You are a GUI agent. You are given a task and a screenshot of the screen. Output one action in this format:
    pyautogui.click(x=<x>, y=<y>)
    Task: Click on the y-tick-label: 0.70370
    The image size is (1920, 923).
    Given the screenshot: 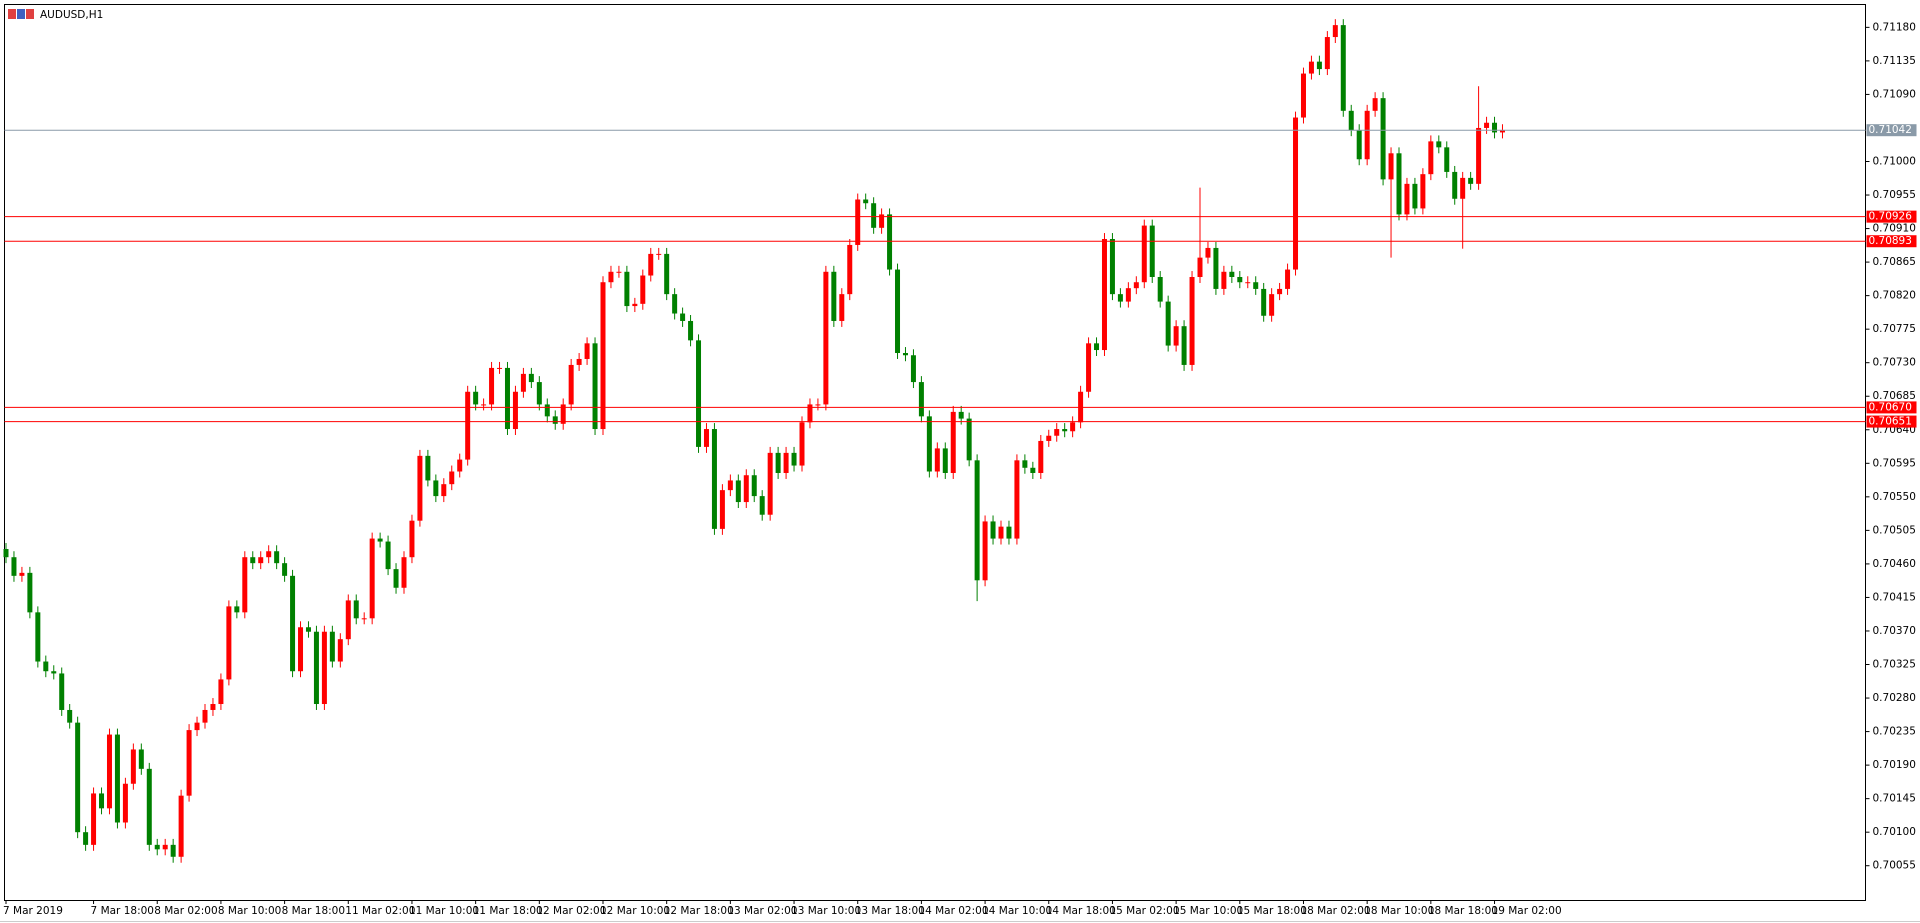 What is the action you would take?
    pyautogui.click(x=1894, y=631)
    